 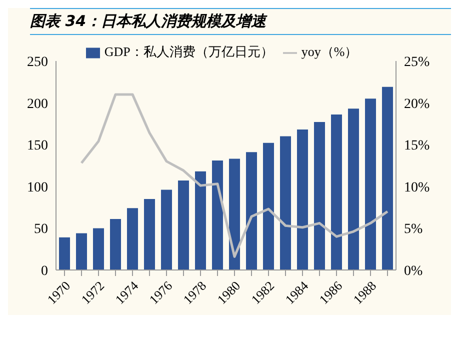 I want to click on chart-title: 图表 34：日本私人消费规模及增速, so click(x=240, y=21).